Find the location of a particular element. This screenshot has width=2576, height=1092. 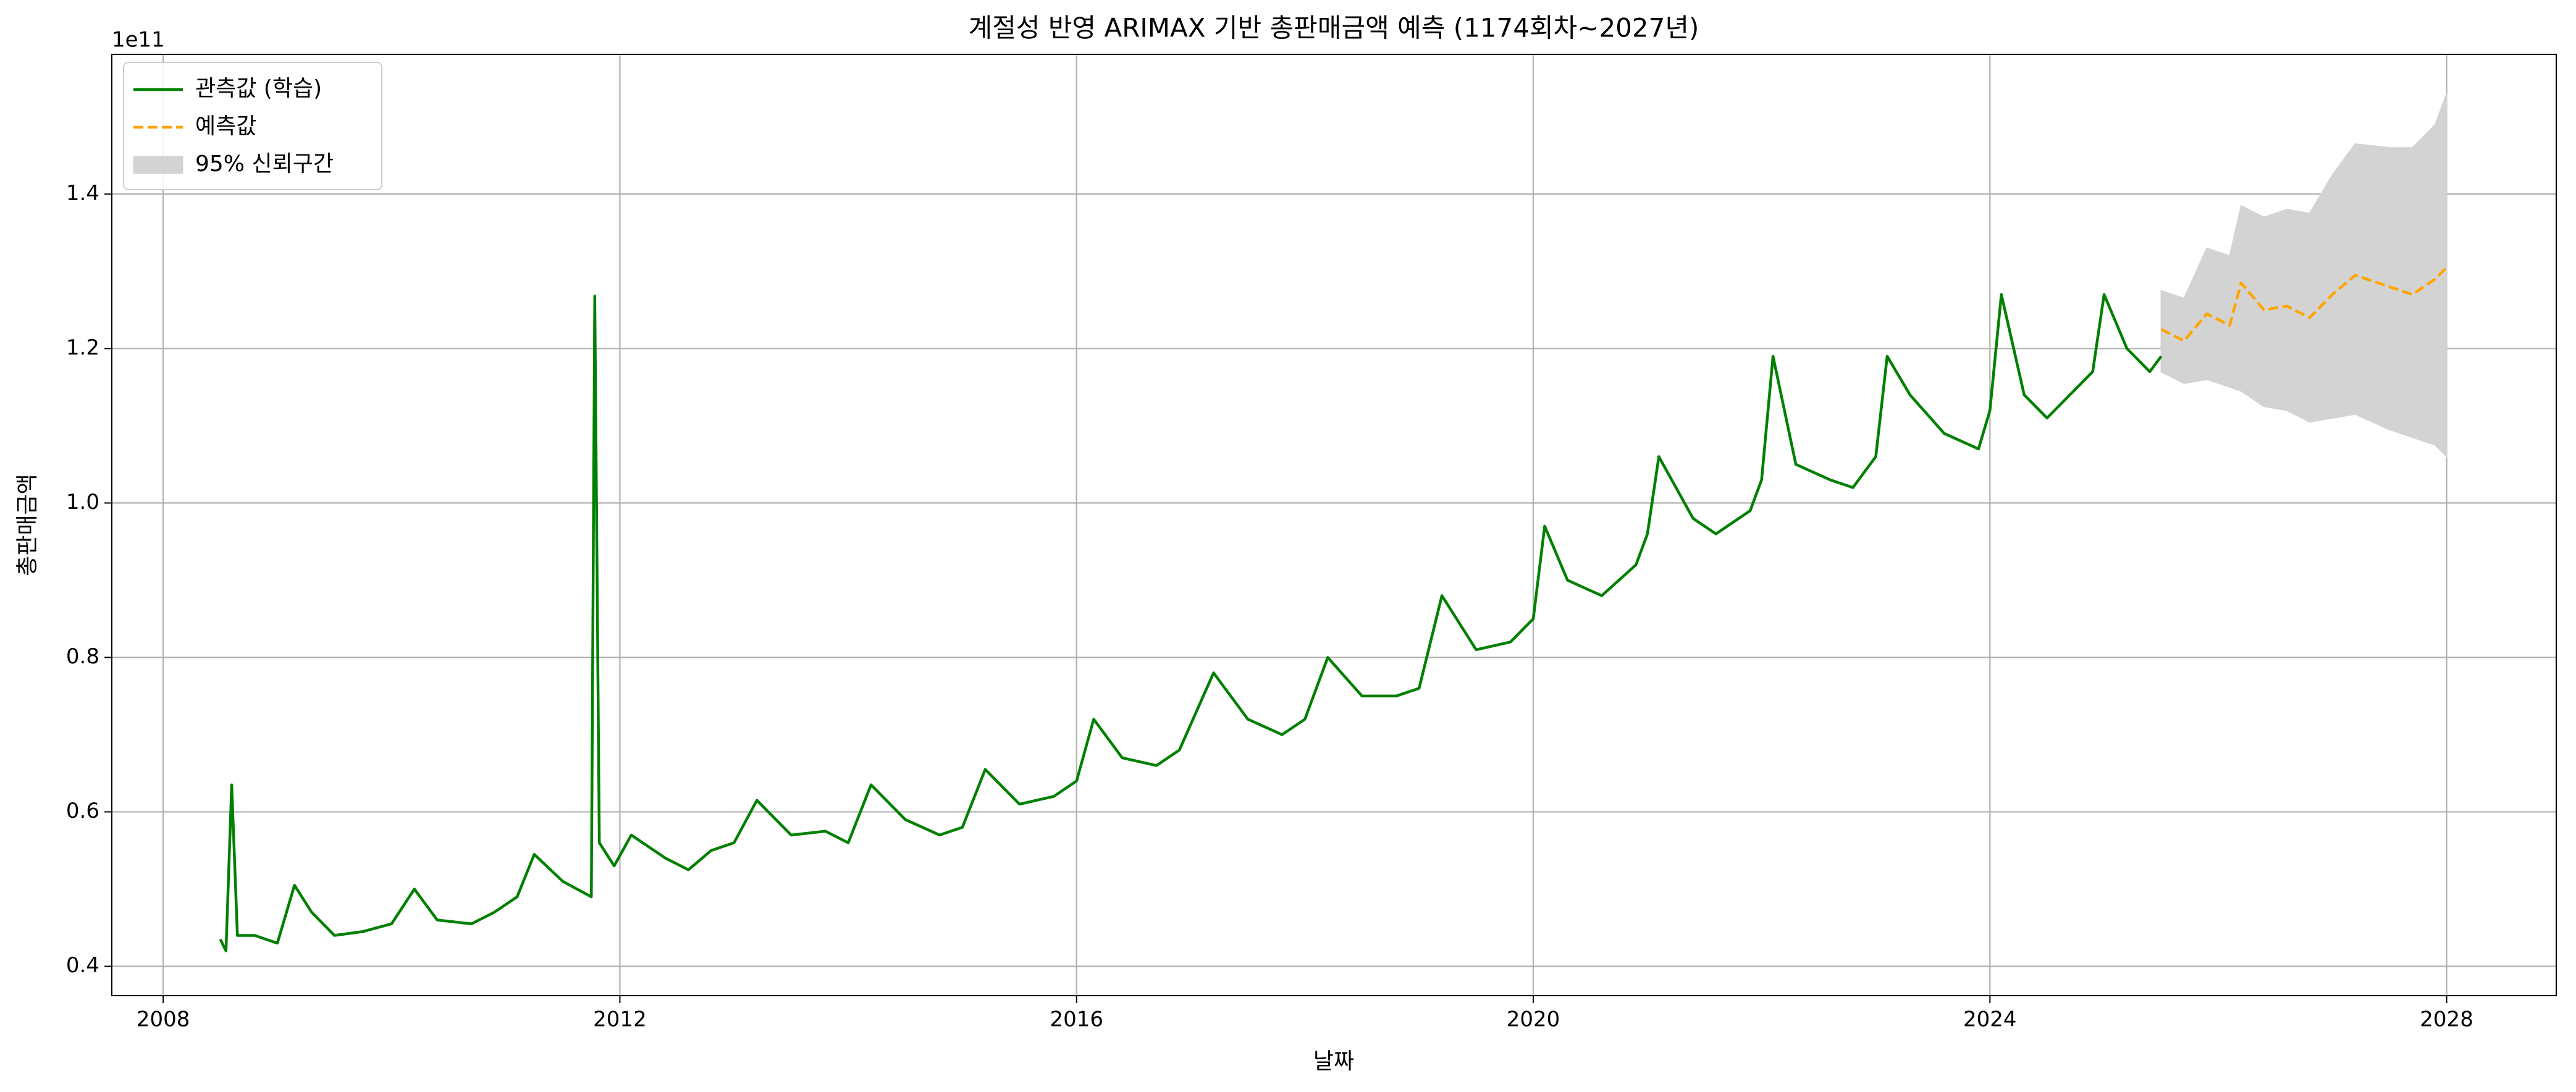

legend-box is located at coordinates (253, 126).